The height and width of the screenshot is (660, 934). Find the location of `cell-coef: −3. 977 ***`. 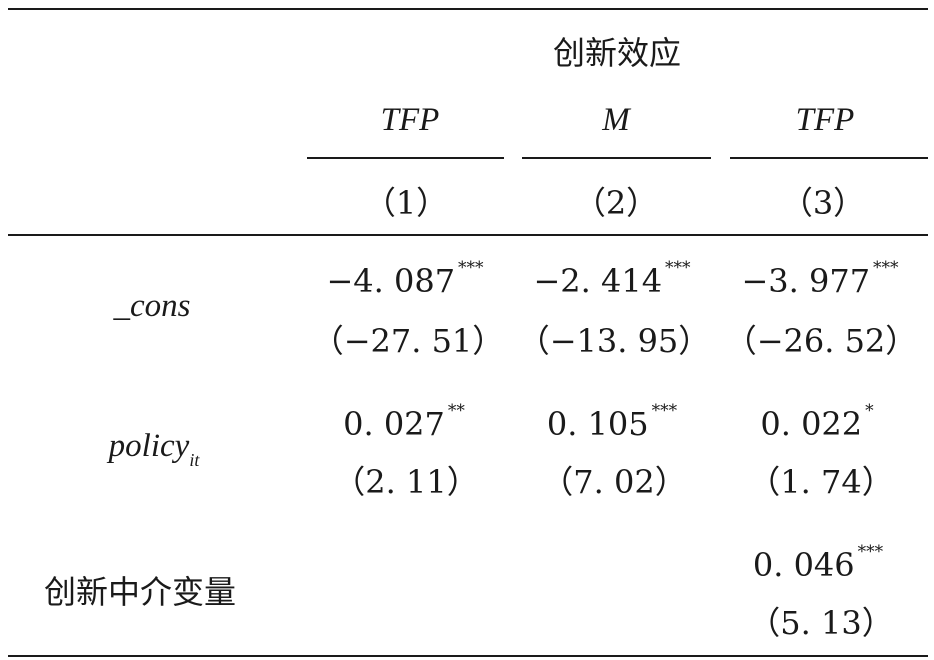

cell-coef: −3. 977 *** is located at coordinates (819, 279).